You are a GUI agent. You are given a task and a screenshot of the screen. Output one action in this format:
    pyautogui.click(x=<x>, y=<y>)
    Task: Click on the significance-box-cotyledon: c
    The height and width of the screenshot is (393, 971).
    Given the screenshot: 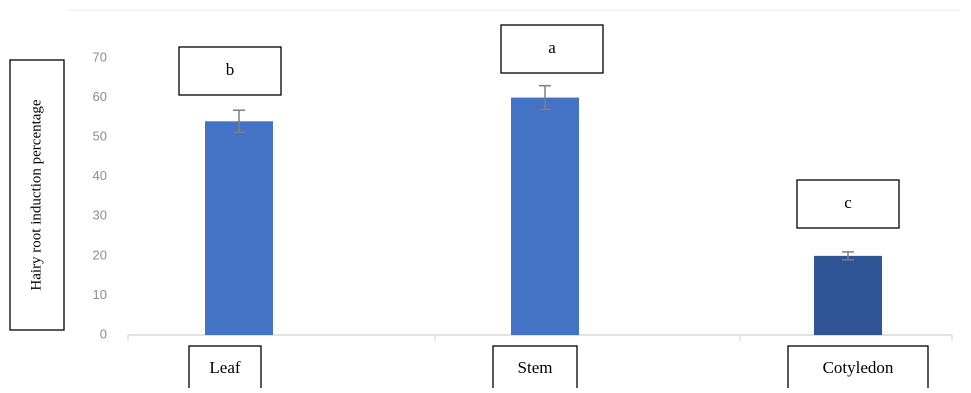 What is the action you would take?
    pyautogui.click(x=848, y=204)
    